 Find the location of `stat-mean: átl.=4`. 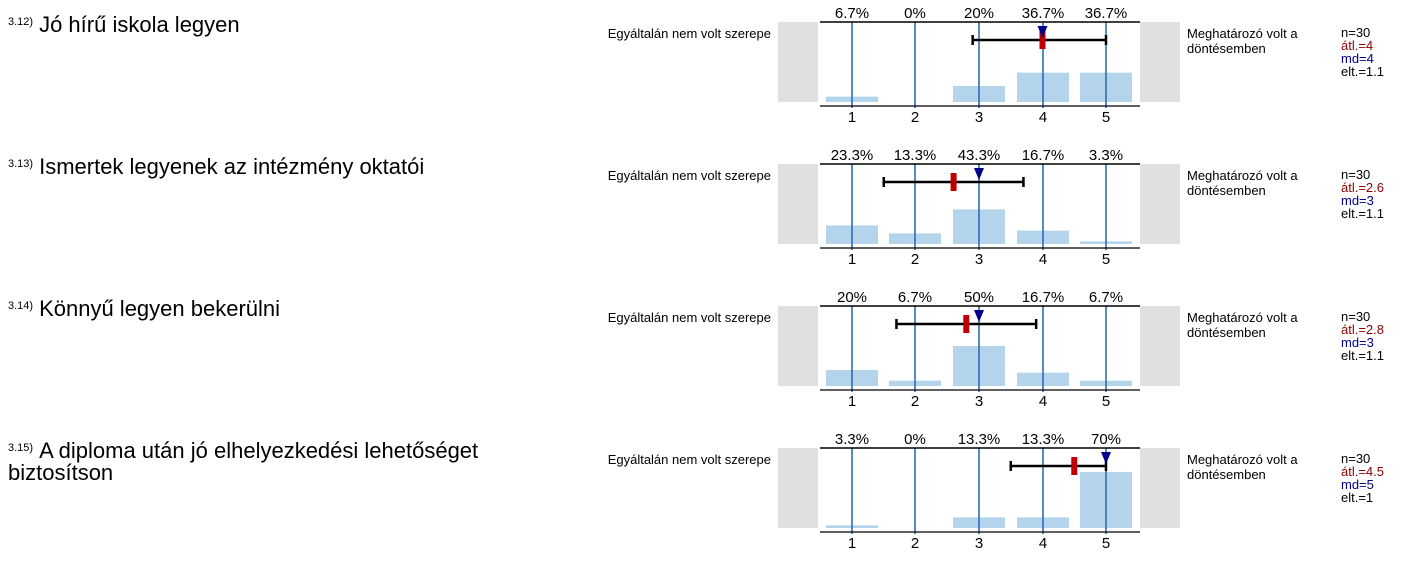

stat-mean: átl.=4 is located at coordinates (1357, 45).